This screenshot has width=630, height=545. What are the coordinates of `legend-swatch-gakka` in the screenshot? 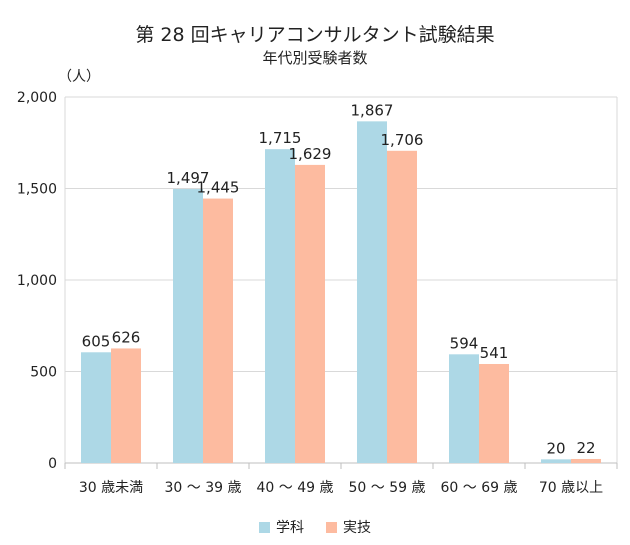 It's located at (264, 527).